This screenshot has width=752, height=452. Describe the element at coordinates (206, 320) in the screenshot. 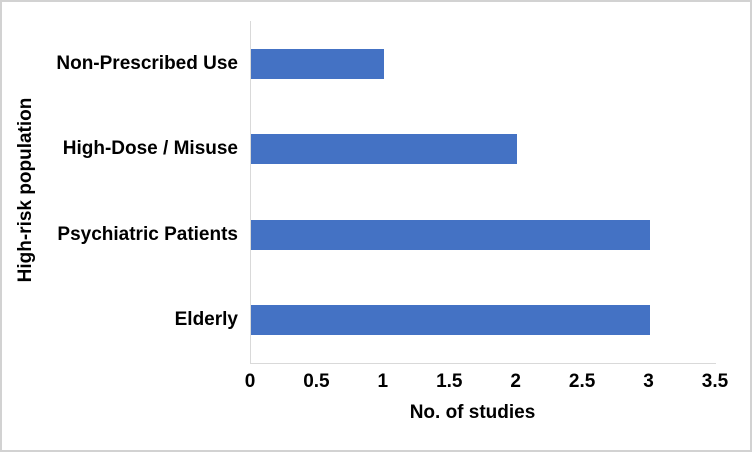

I see `category-label: Elderly` at that location.